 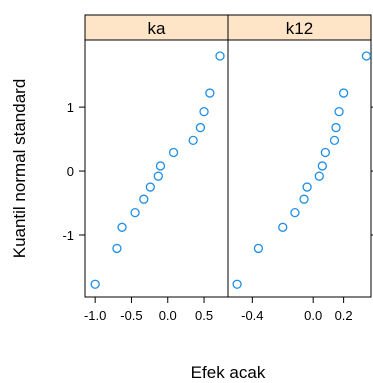 I want to click on panel-ka-strip, so click(x=156, y=27).